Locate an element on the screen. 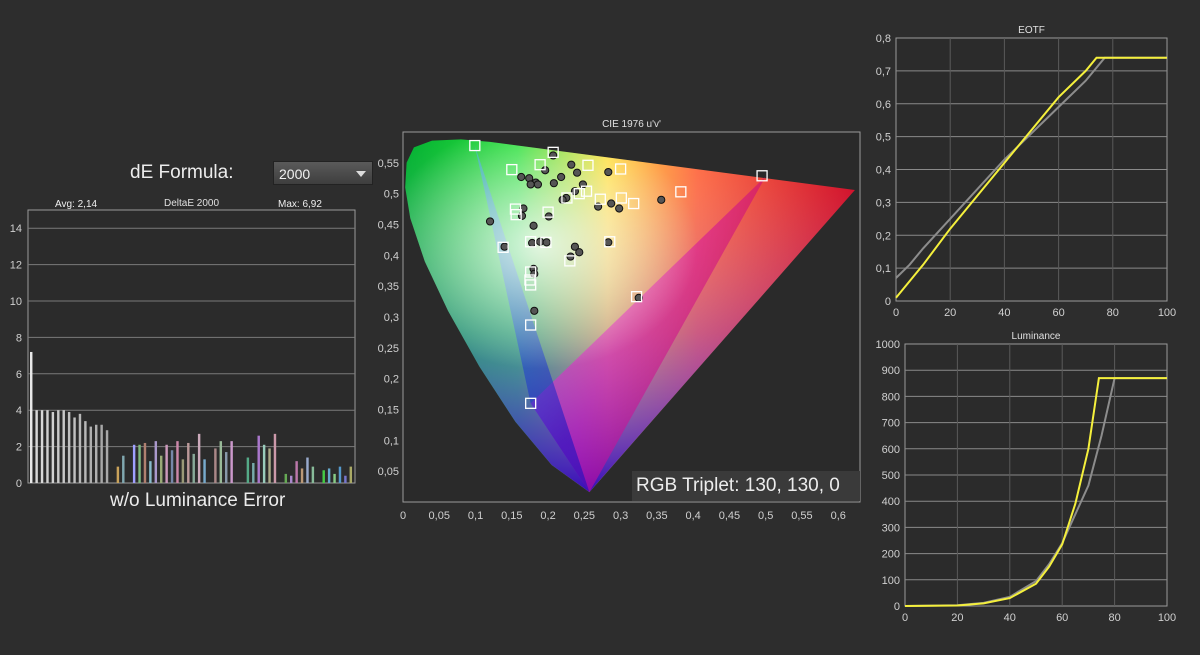 This screenshot has height=655, width=1200. x-tick-label: 0,5 is located at coordinates (765, 516).